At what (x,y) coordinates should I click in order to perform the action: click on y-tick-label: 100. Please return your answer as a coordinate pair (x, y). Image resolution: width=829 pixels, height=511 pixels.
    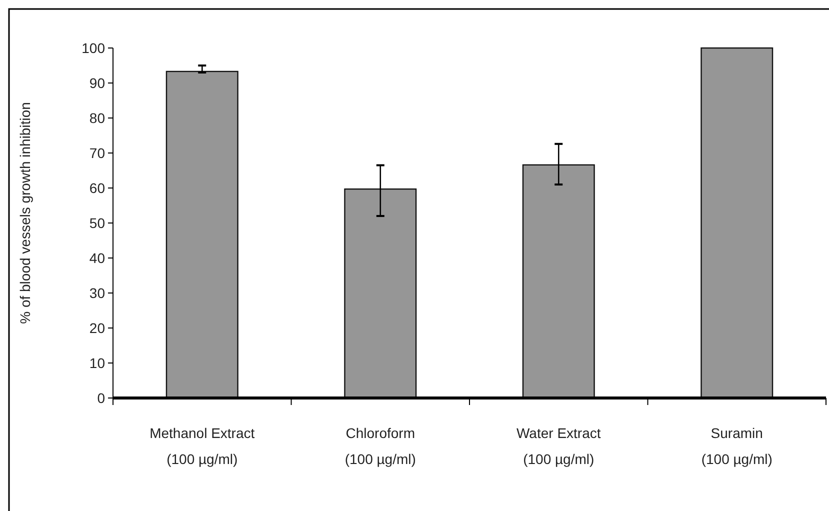
    Looking at the image, I should click on (94, 48).